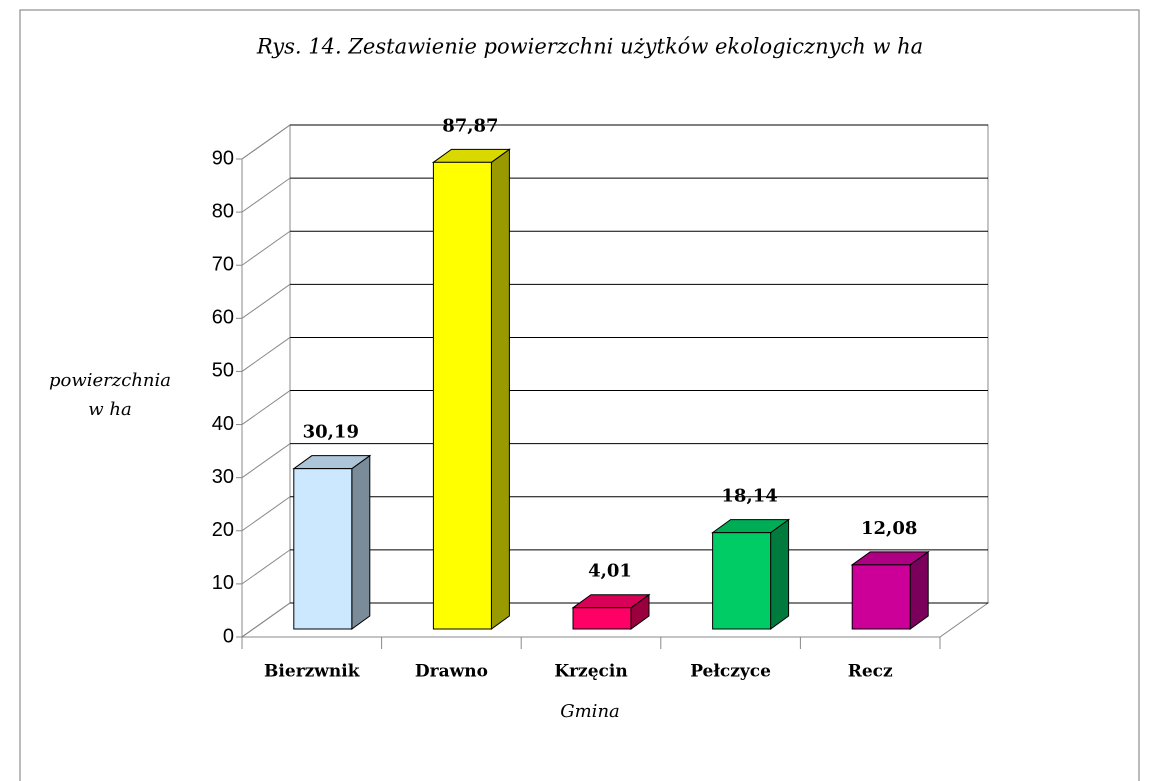  Describe the element at coordinates (109, 409) in the screenshot. I see `y-axis-label: w ha` at that location.